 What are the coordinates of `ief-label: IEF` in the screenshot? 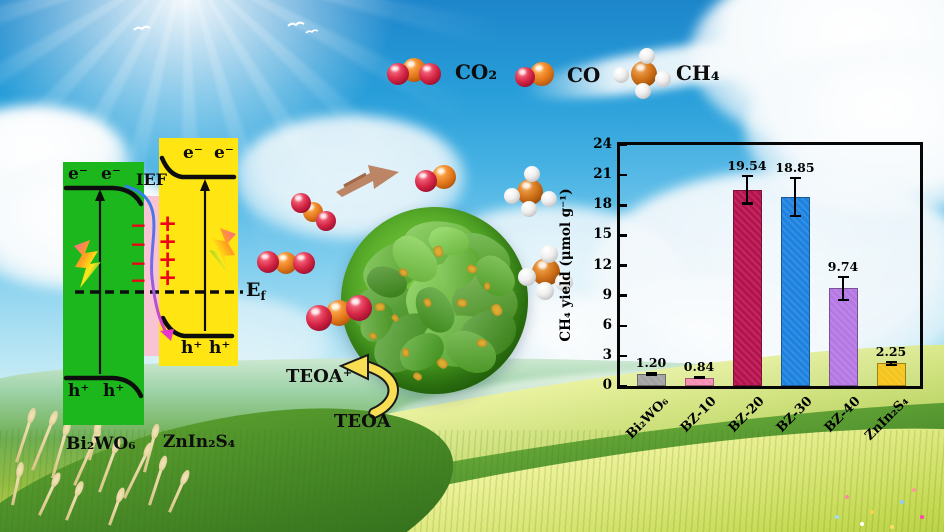 It's located at (152, 179).